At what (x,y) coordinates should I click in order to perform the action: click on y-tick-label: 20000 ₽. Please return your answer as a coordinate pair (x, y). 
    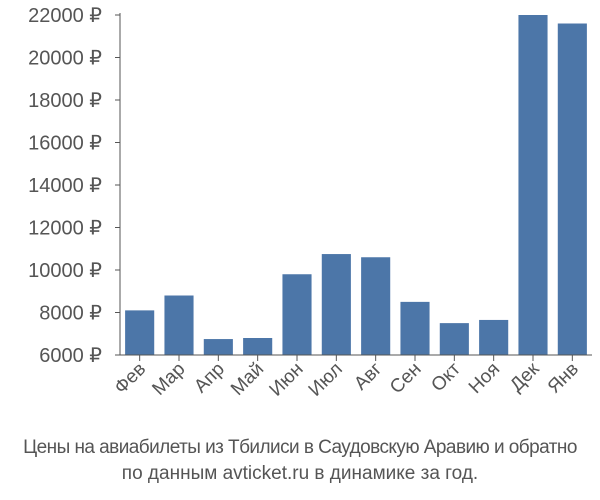
    Looking at the image, I should click on (65, 59).